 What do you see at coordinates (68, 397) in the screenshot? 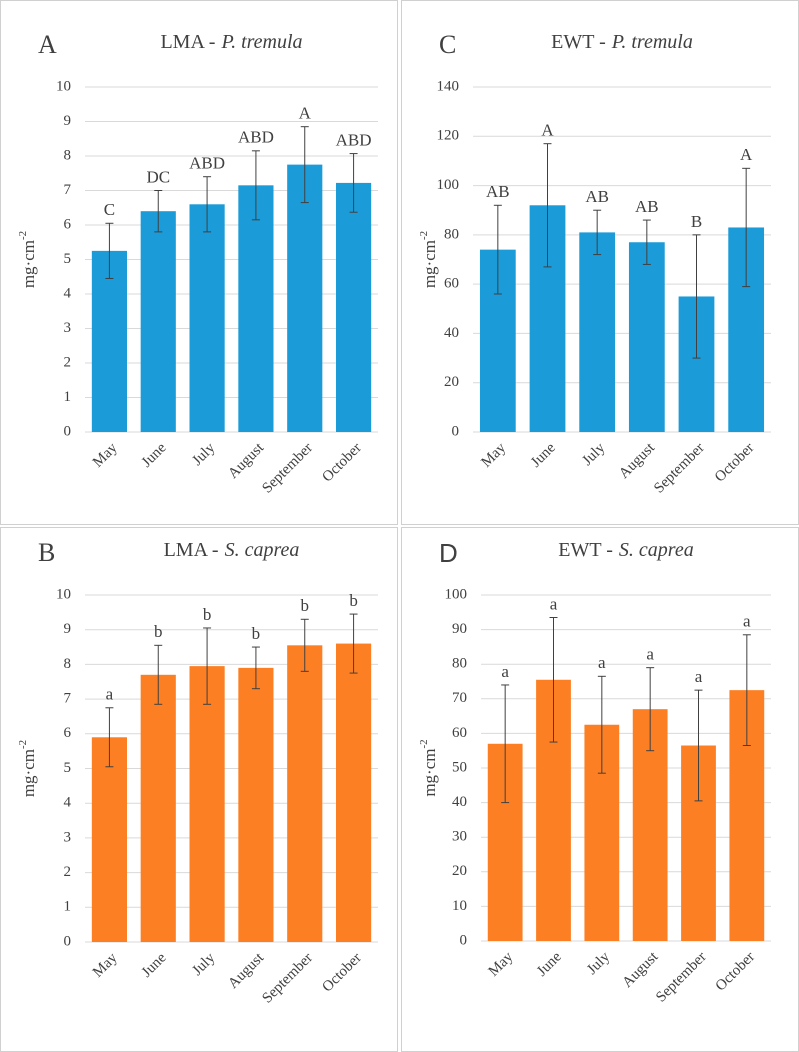
I see `y-tick-label: 1` at bounding box center [68, 397].